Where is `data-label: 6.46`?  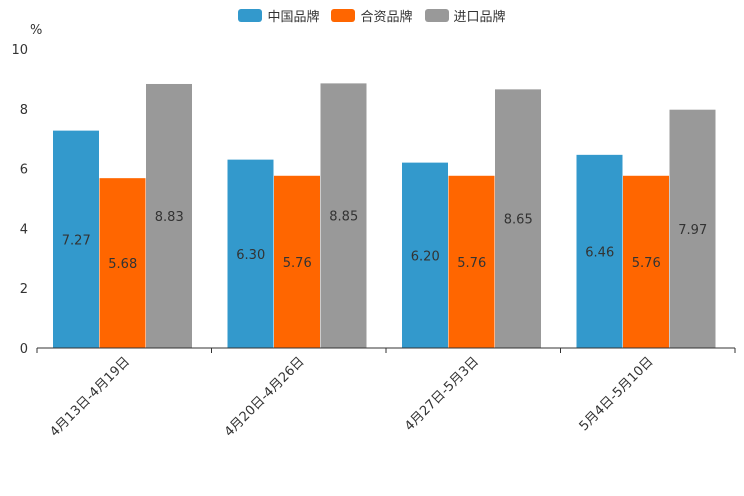 data-label: 6.46 is located at coordinates (599, 252).